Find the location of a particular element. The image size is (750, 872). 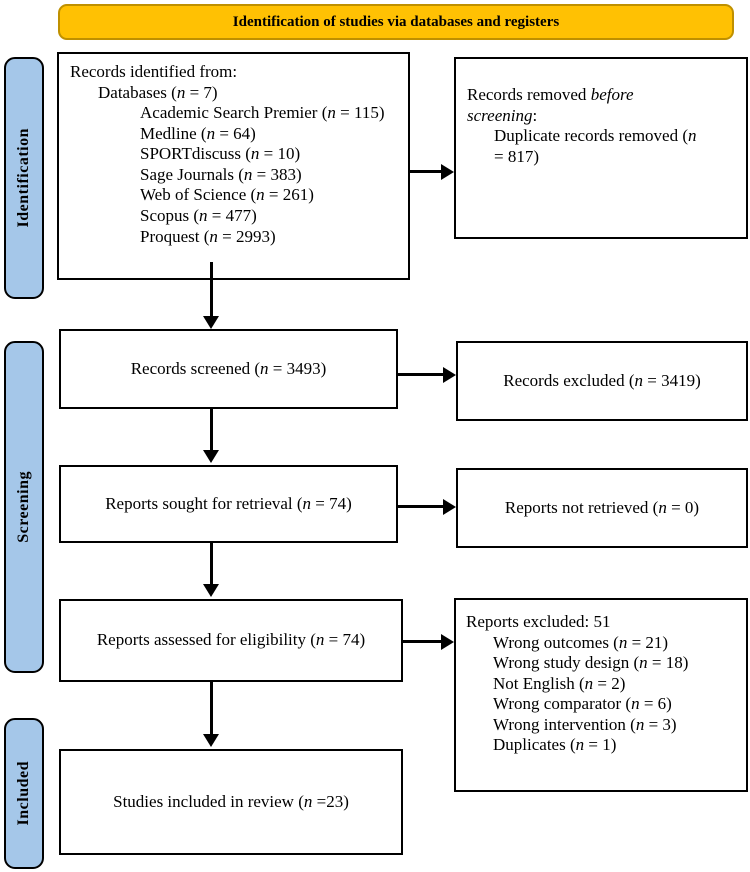

exclusion-item: Wrong intervention (n = 3) is located at coordinates (585, 724).